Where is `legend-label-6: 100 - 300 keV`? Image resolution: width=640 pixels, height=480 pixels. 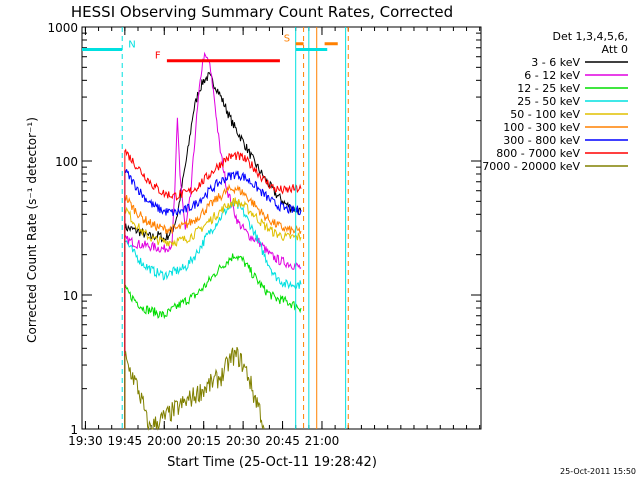 legend-label-6: 100 - 300 keV is located at coordinates (541, 127).